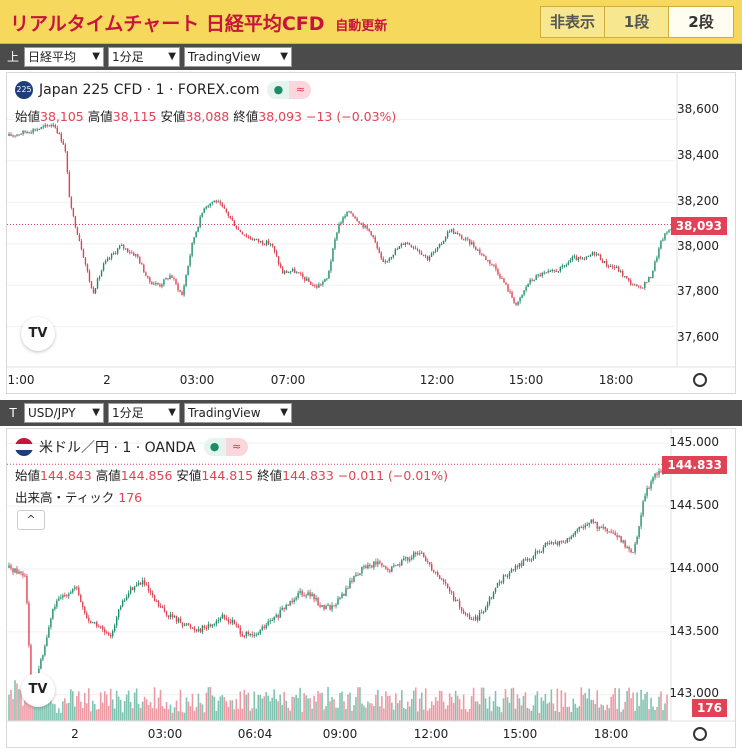 This screenshot has height=750, width=742. Describe the element at coordinates (66, 475) in the screenshot. I see `open-value: 144.843` at that location.